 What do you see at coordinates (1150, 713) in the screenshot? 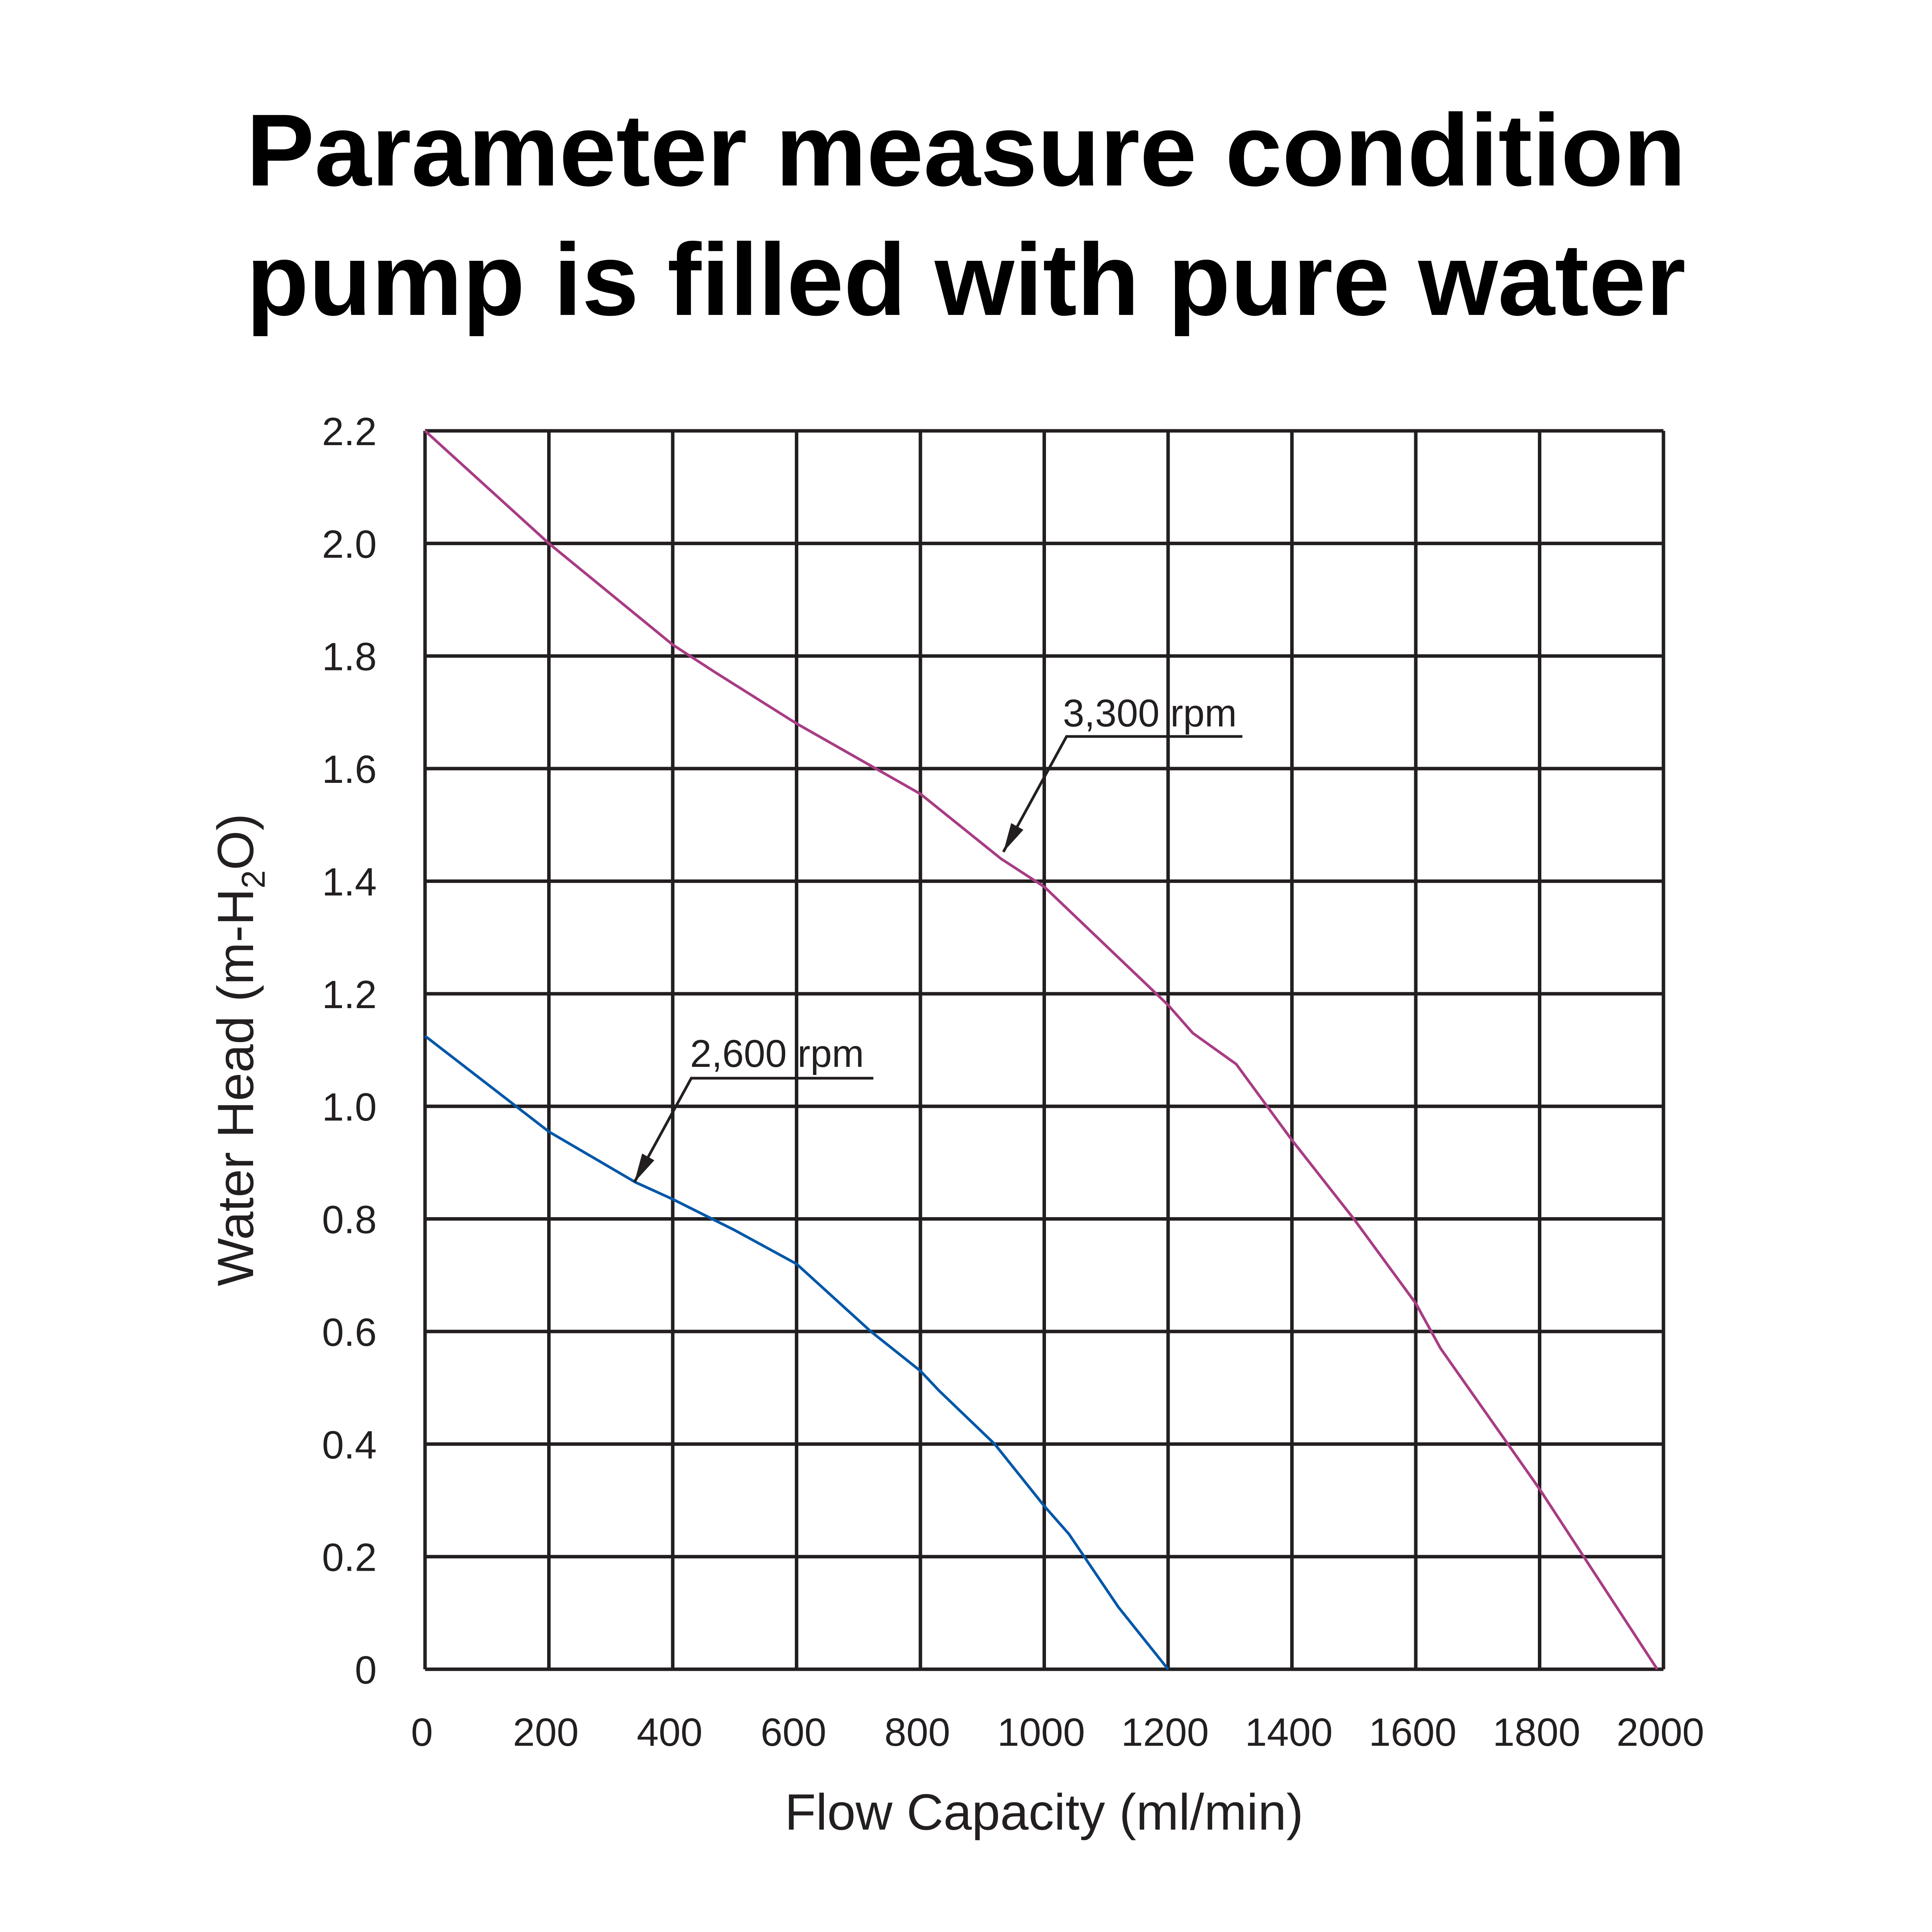
I see `annotation-label: 3,300 rpm` at bounding box center [1150, 713].